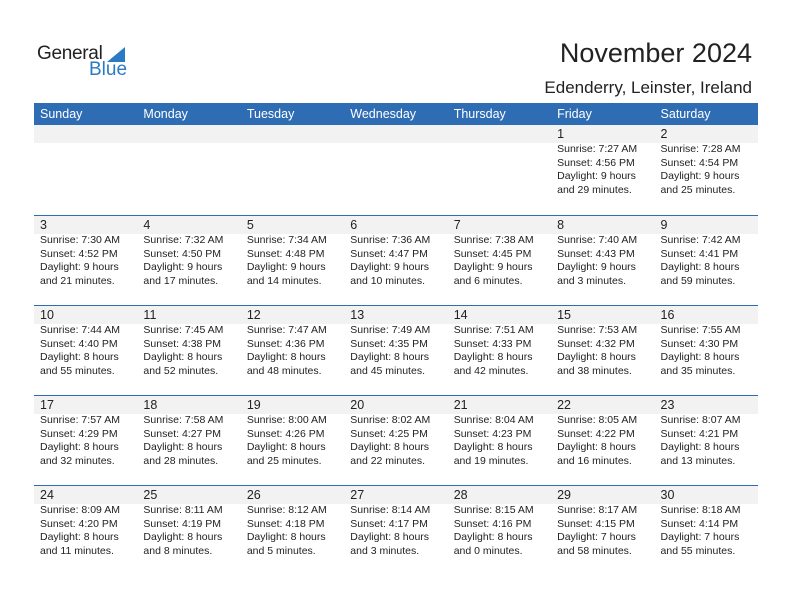 The image size is (792, 612). What do you see at coordinates (357, 495) in the screenshot?
I see `day-number: 27` at bounding box center [357, 495].